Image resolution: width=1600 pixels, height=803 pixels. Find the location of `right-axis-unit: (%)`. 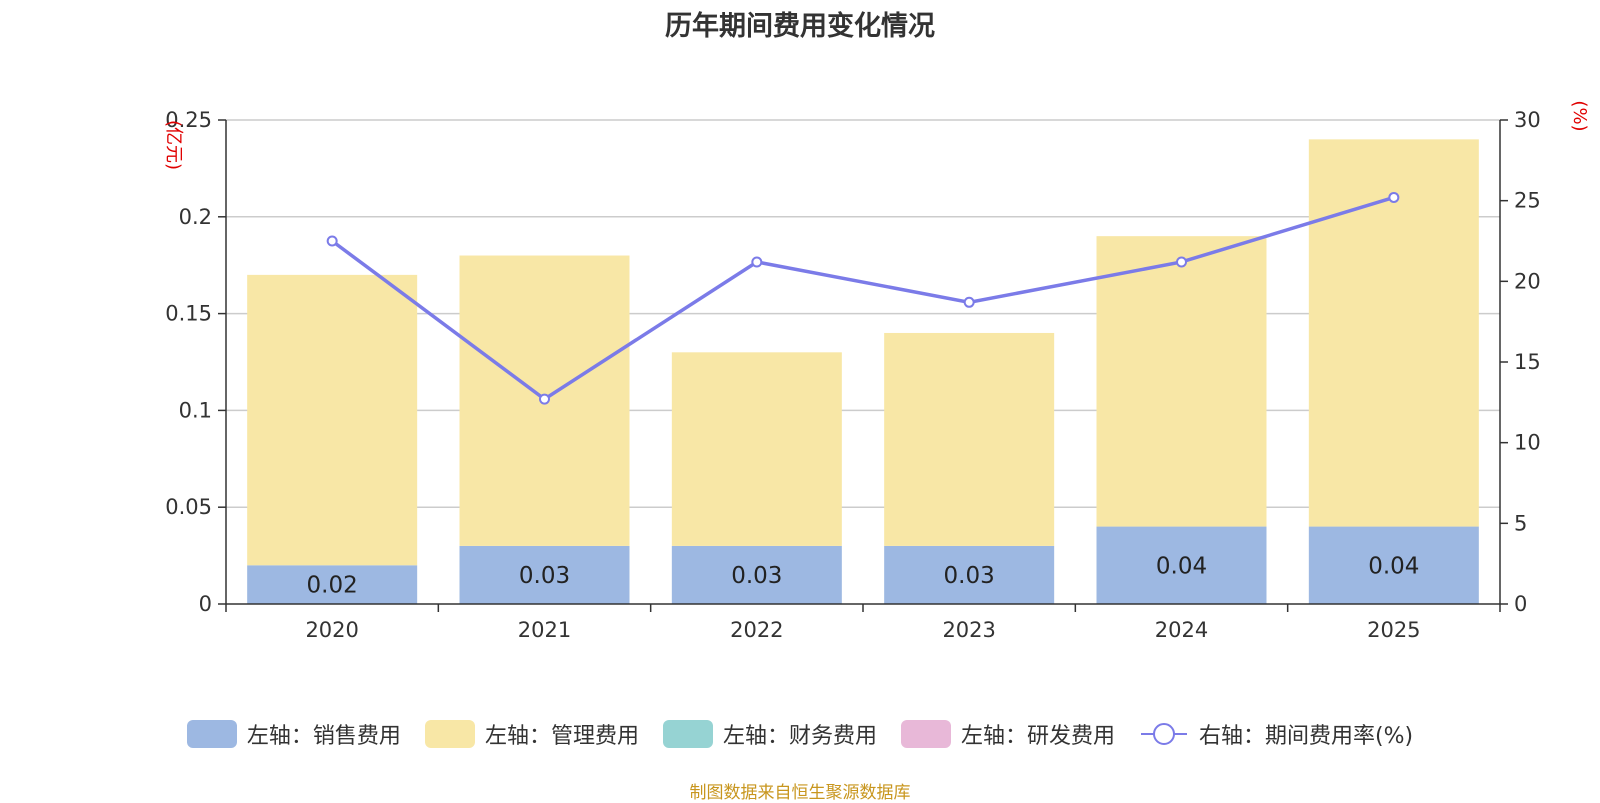

right-axis-unit: (%) is located at coordinates (1579, 115).